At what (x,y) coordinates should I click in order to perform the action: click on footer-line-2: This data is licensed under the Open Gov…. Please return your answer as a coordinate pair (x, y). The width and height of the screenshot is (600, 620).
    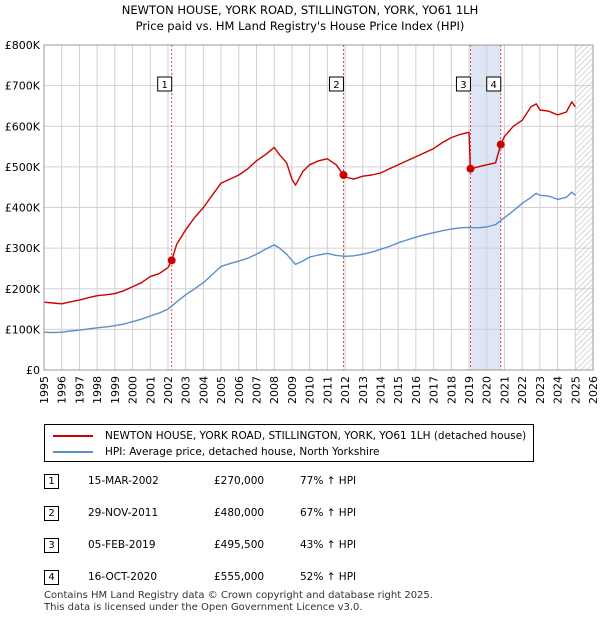
    Looking at the image, I should click on (203, 607).